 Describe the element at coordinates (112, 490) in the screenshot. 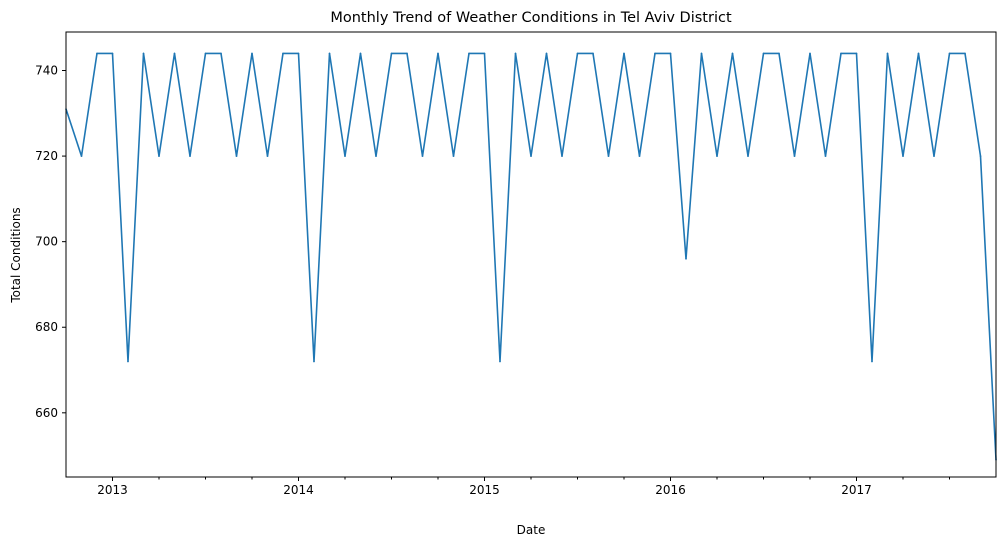

I see `x-tick-label: 2013` at that location.